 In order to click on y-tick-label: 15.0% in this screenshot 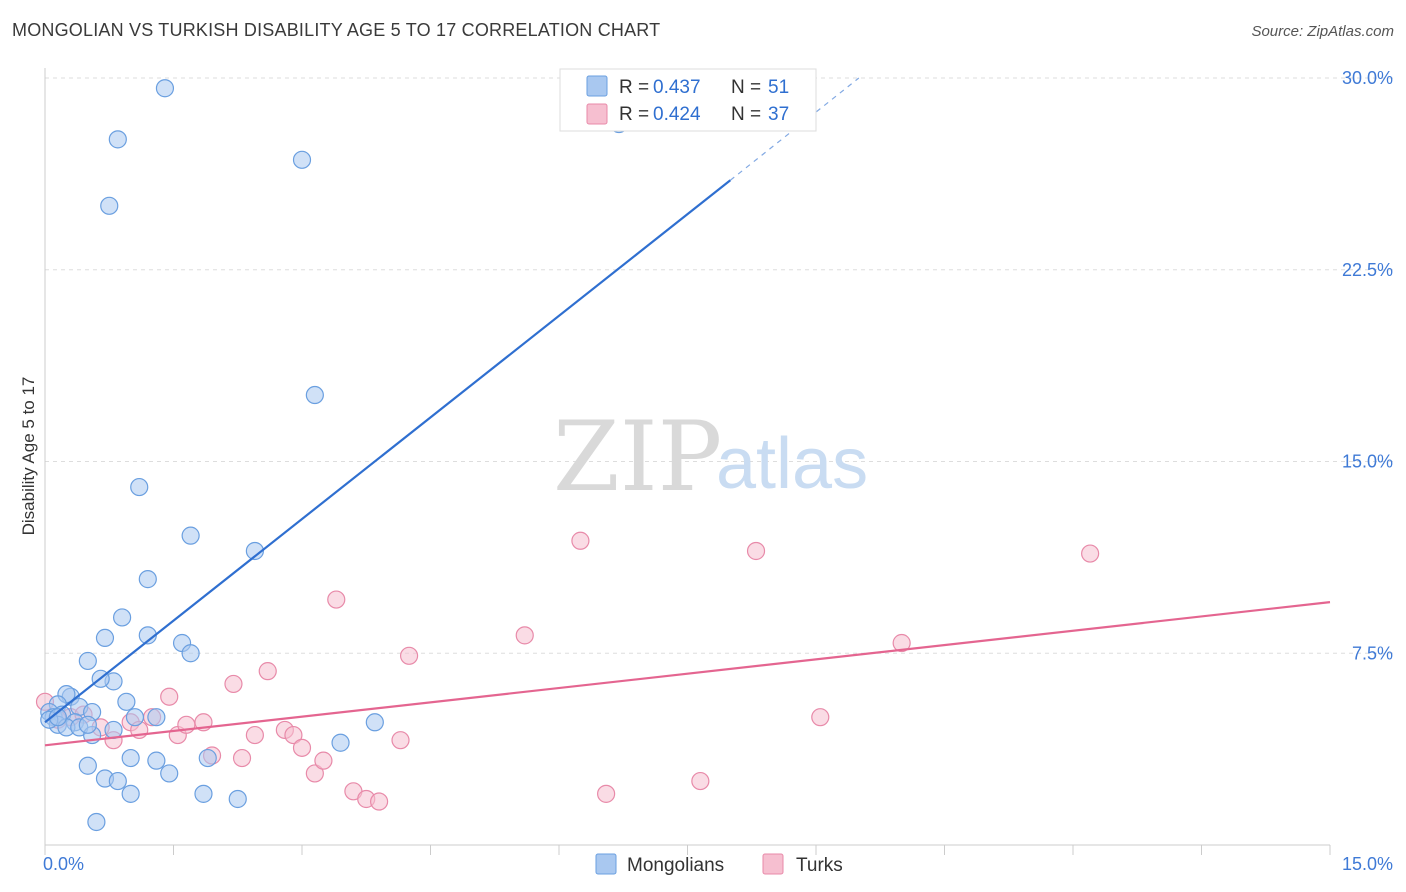, I will do `click(1367, 462)`.